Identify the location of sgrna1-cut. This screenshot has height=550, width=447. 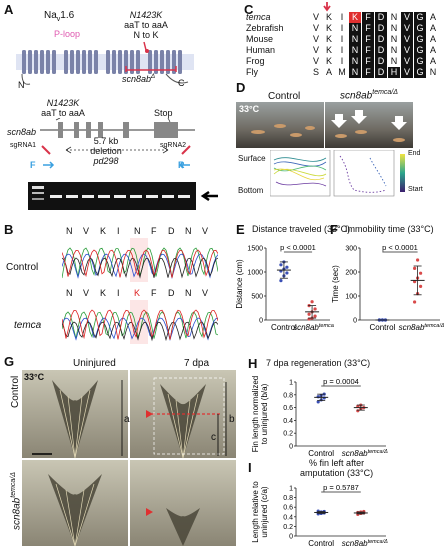
(46, 150).